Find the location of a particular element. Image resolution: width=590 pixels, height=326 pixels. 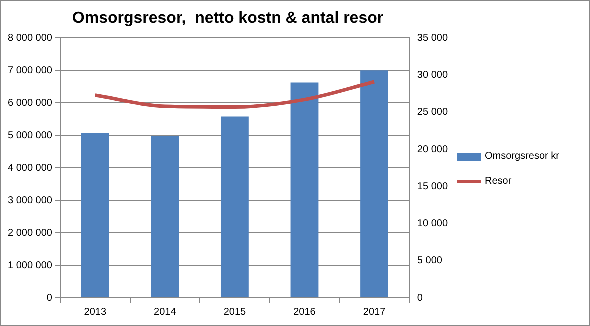

x-tick-label: 2017 is located at coordinates (374, 312).